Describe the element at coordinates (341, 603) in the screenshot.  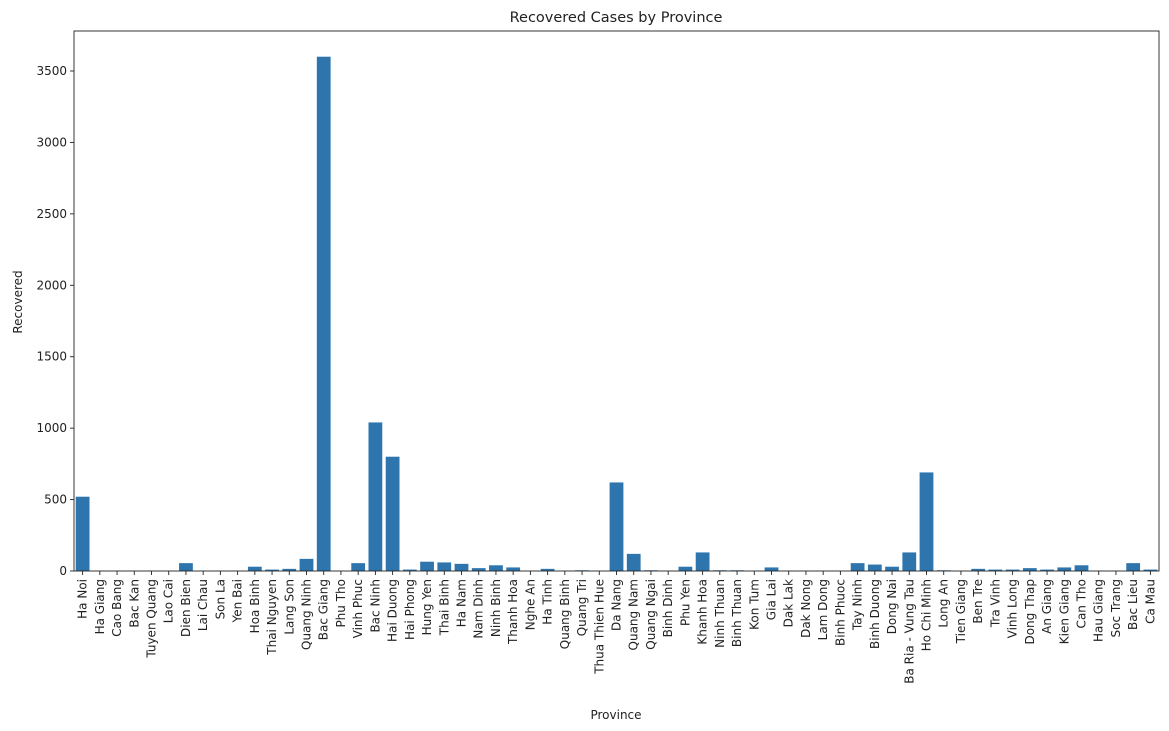
I see `x-tick-label: Phu Tho` at that location.